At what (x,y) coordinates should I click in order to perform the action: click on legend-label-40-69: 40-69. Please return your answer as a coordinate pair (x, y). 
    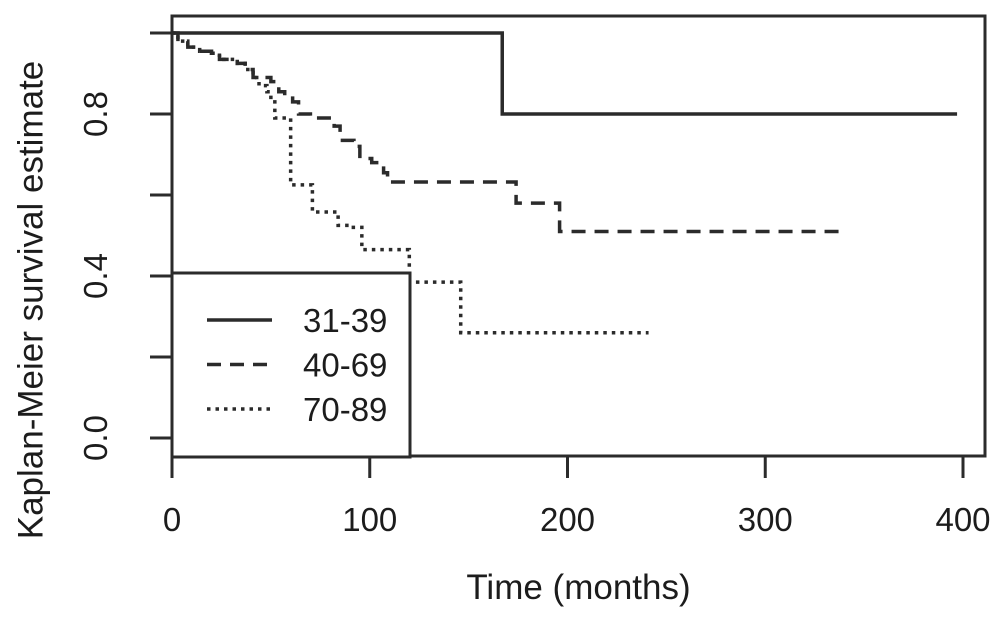
    Looking at the image, I should click on (345, 365).